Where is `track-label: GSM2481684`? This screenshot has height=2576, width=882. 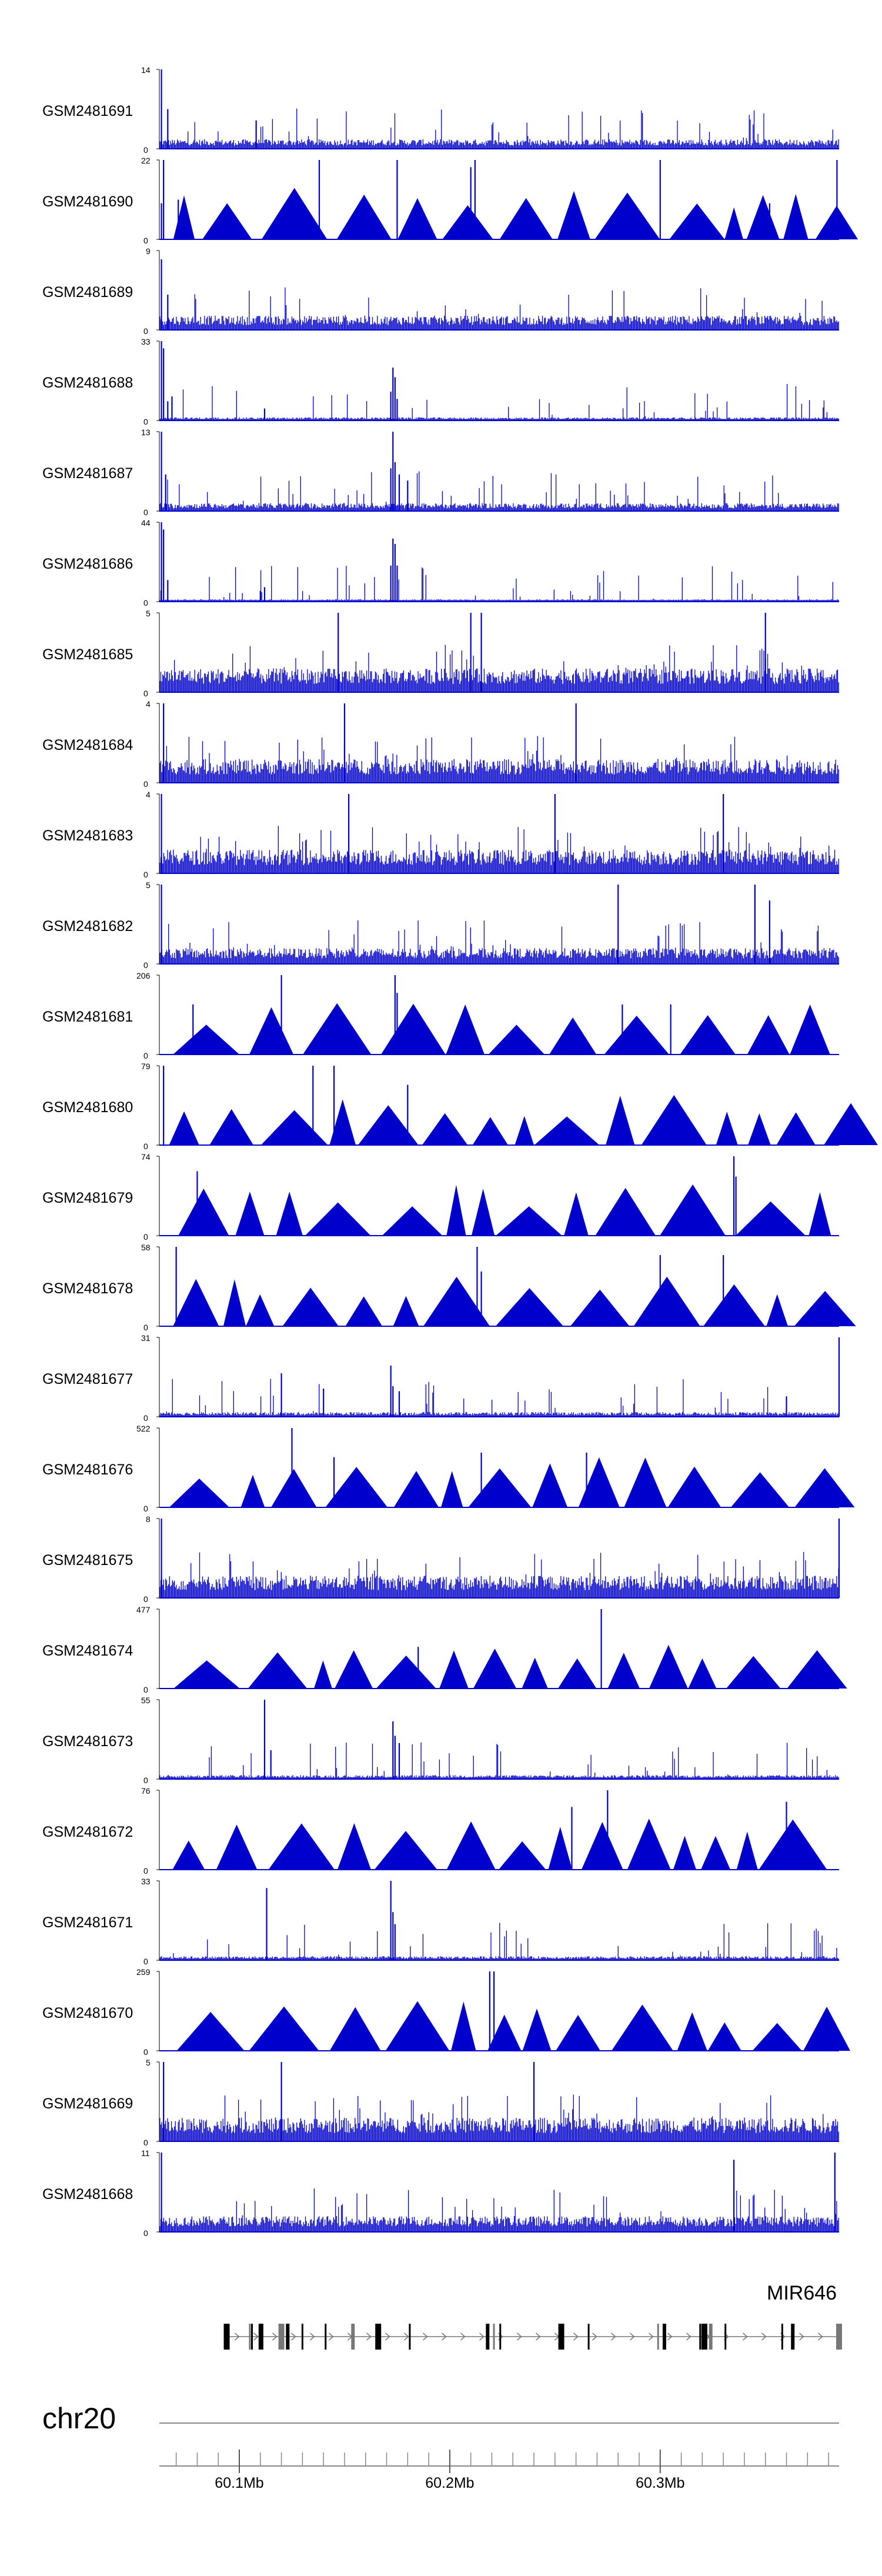
track-label: GSM2481684 is located at coordinates (87, 745).